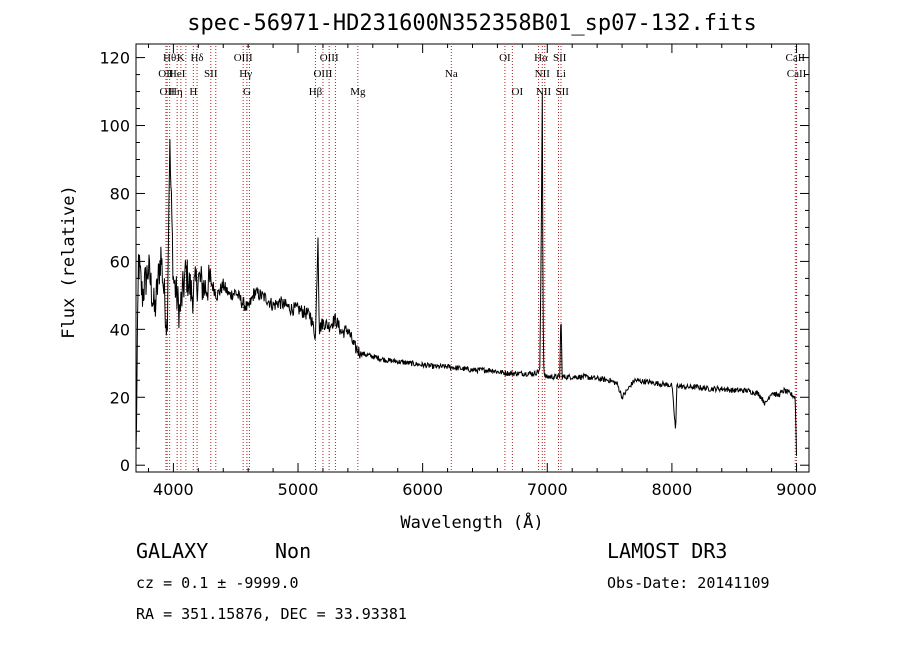 The image size is (900, 649). What do you see at coordinates (120, 397) in the screenshot?
I see `y-tick-label: 20` at bounding box center [120, 397].